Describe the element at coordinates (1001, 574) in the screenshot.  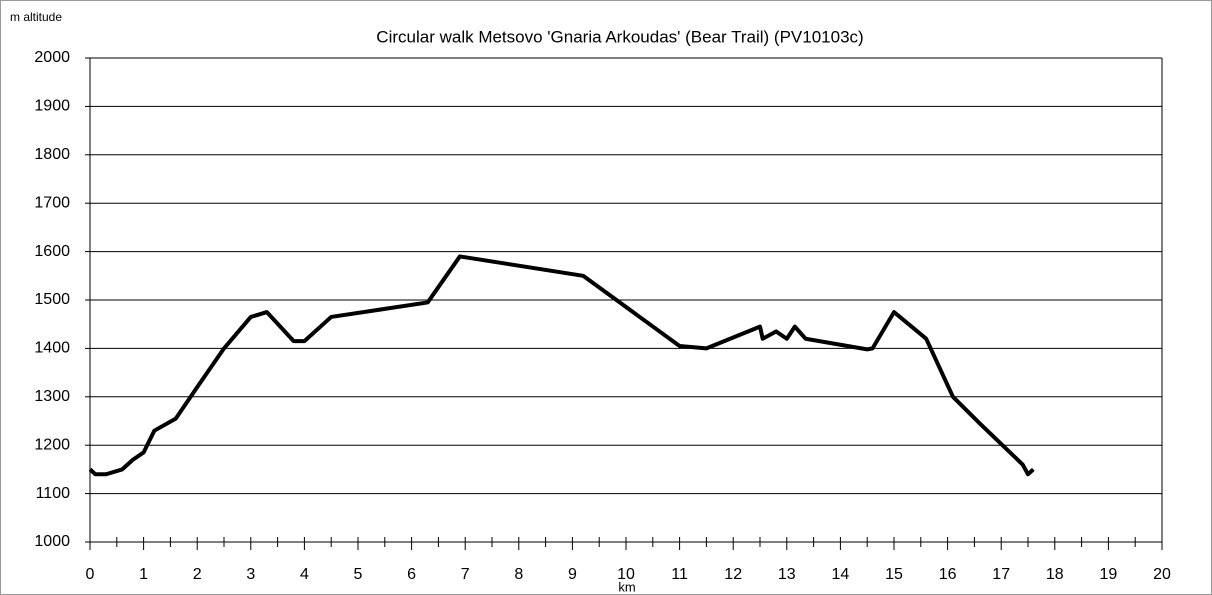
I see `x-tick-label: 17` at that location.